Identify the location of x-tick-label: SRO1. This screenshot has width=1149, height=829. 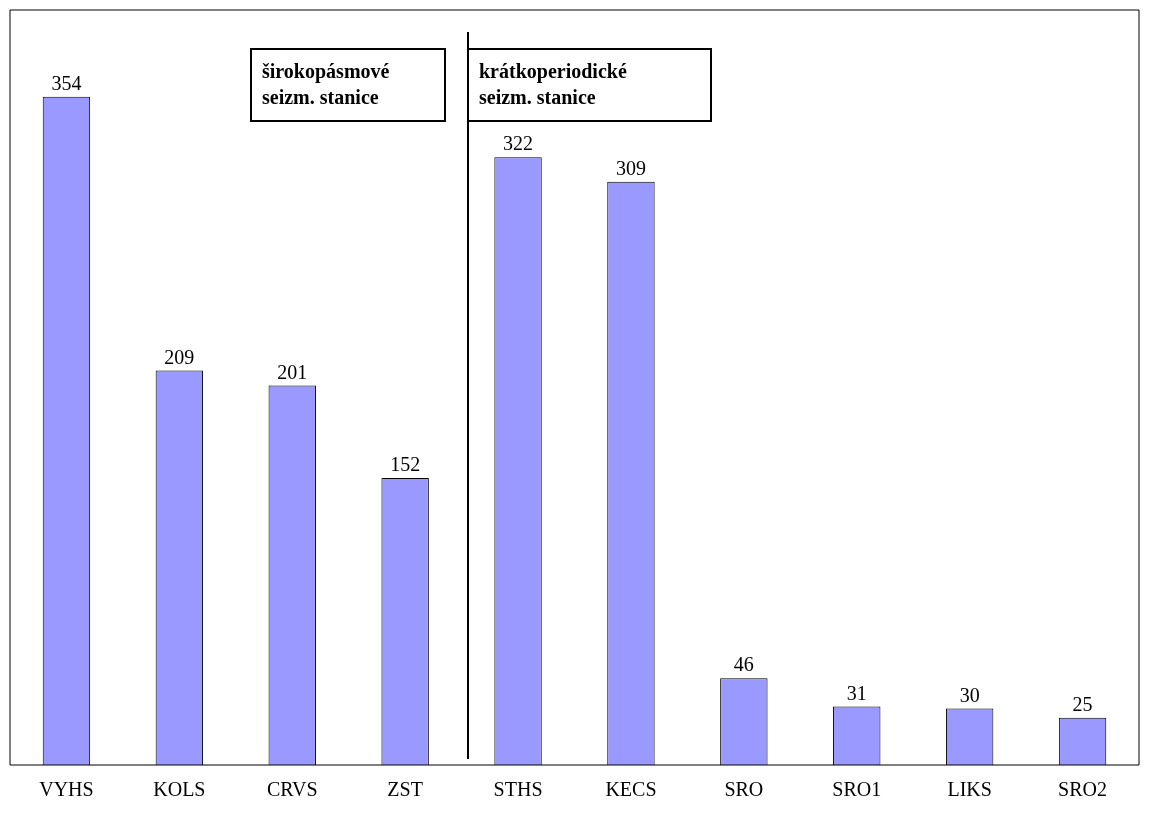
(857, 789).